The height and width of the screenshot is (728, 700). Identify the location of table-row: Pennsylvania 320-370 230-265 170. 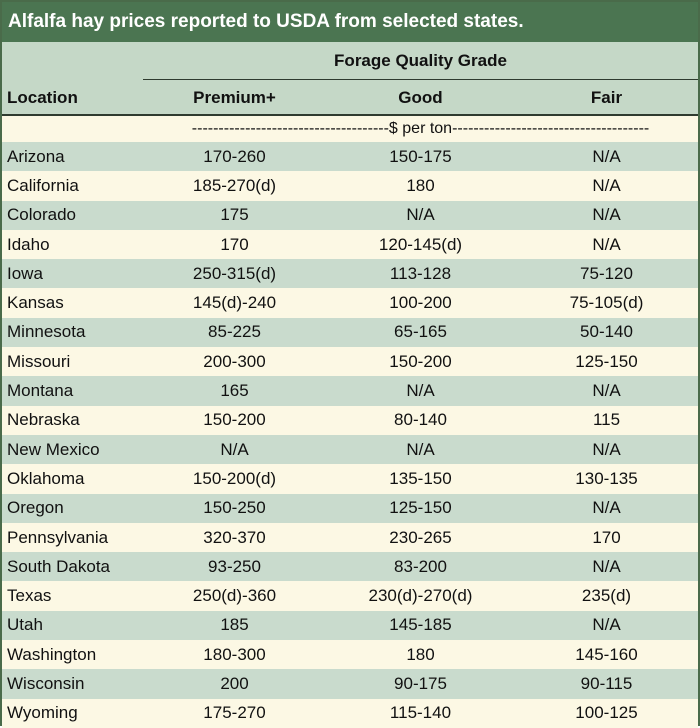
(350, 537).